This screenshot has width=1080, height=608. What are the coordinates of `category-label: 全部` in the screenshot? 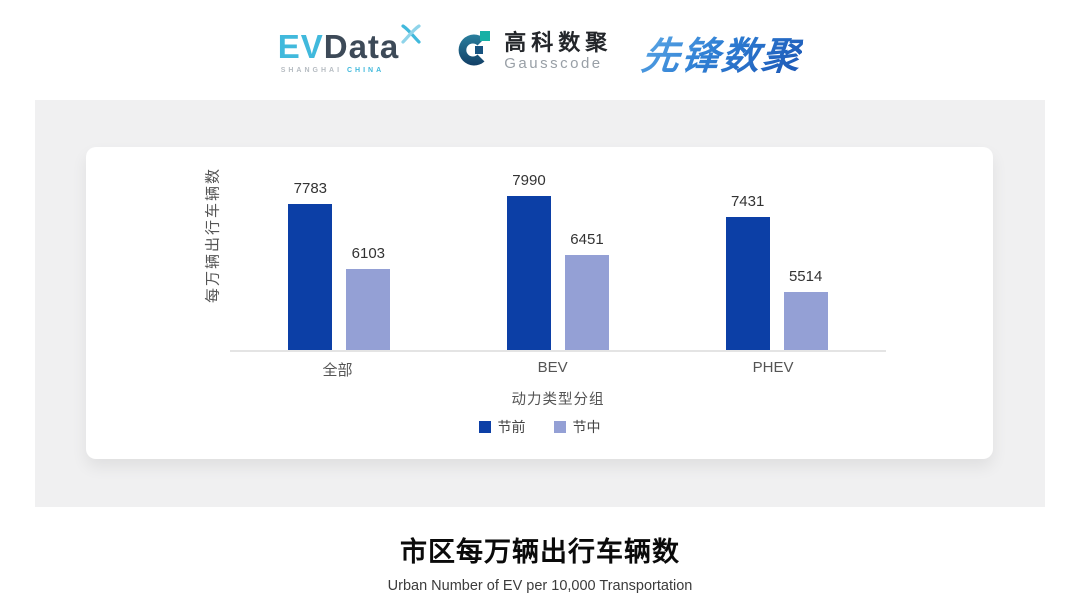 It's located at (337, 370).